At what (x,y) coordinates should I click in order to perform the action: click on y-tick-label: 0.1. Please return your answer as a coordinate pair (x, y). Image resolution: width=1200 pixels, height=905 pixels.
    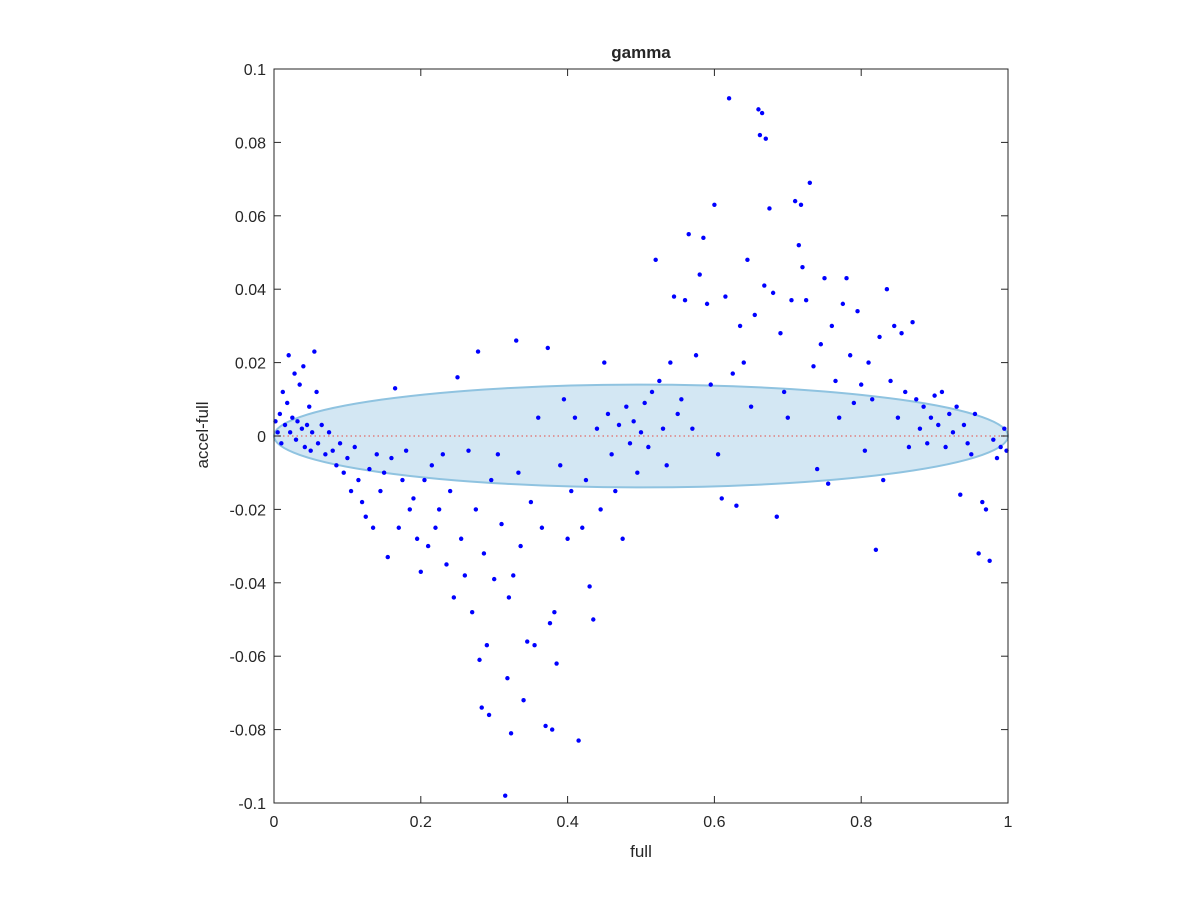
    Looking at the image, I should click on (255, 70).